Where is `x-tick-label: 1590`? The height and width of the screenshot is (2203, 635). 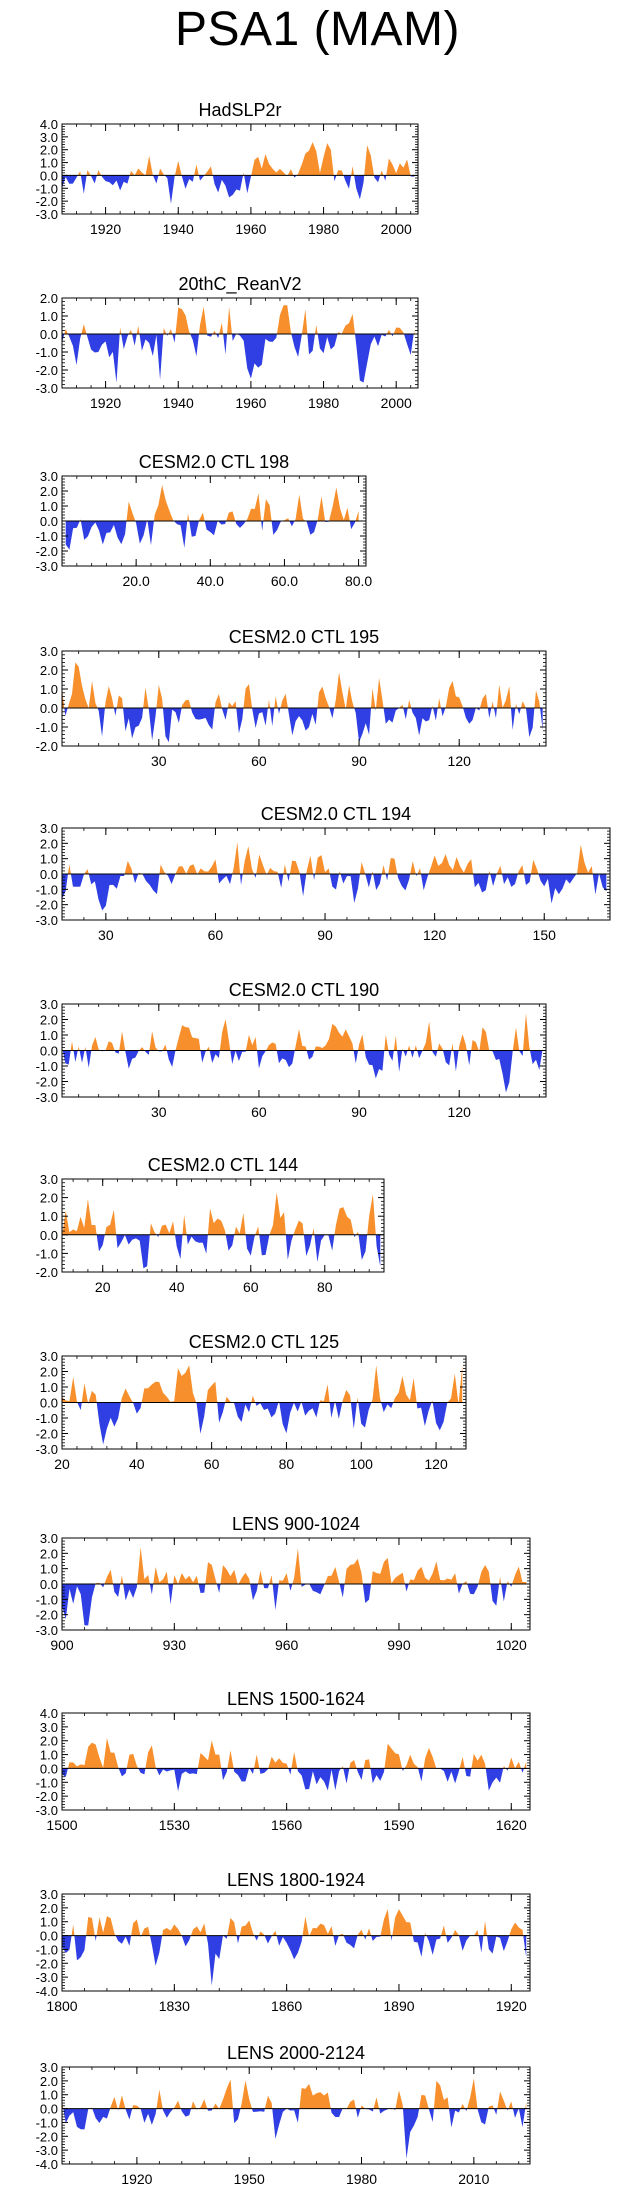
x-tick-label: 1590 is located at coordinates (398, 1825).